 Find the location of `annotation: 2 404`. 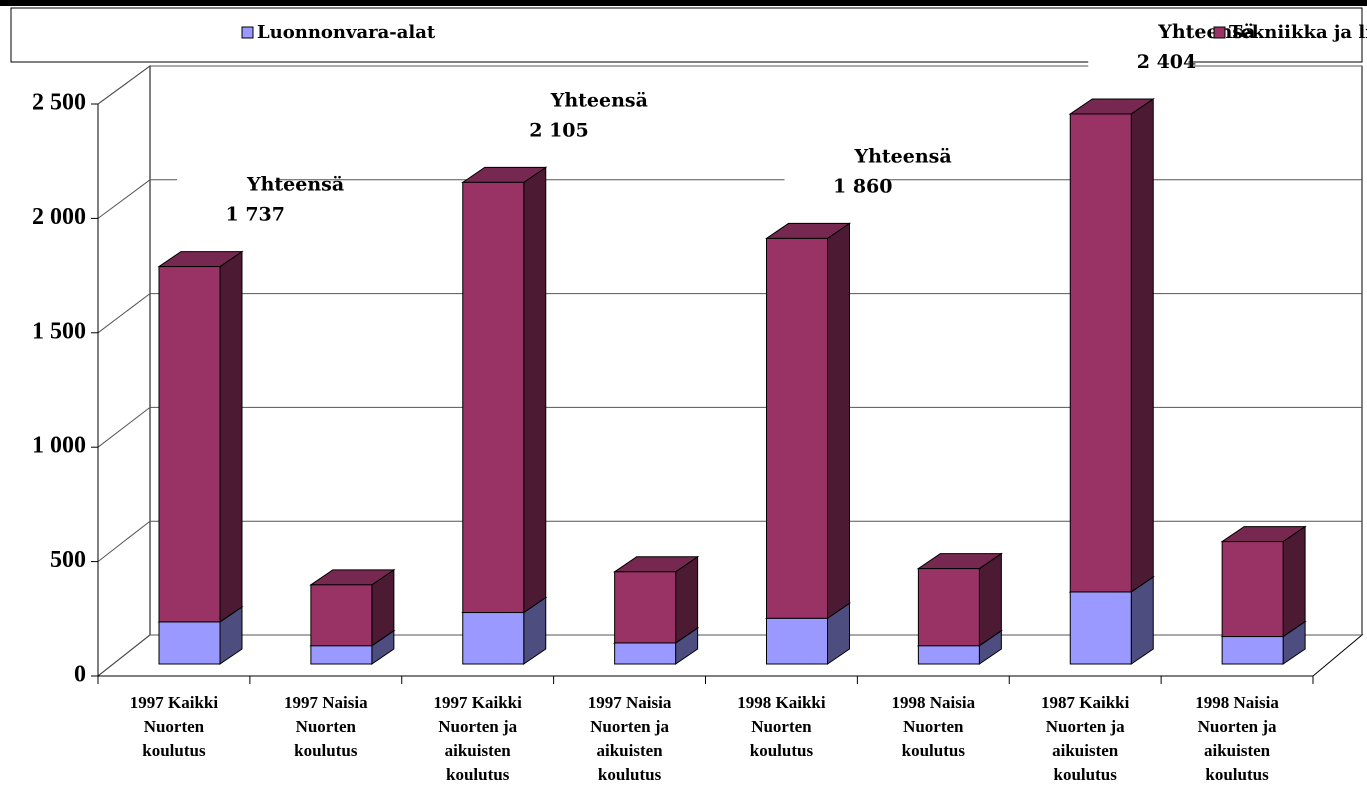

annotation: 2 404 is located at coordinates (1167, 62).